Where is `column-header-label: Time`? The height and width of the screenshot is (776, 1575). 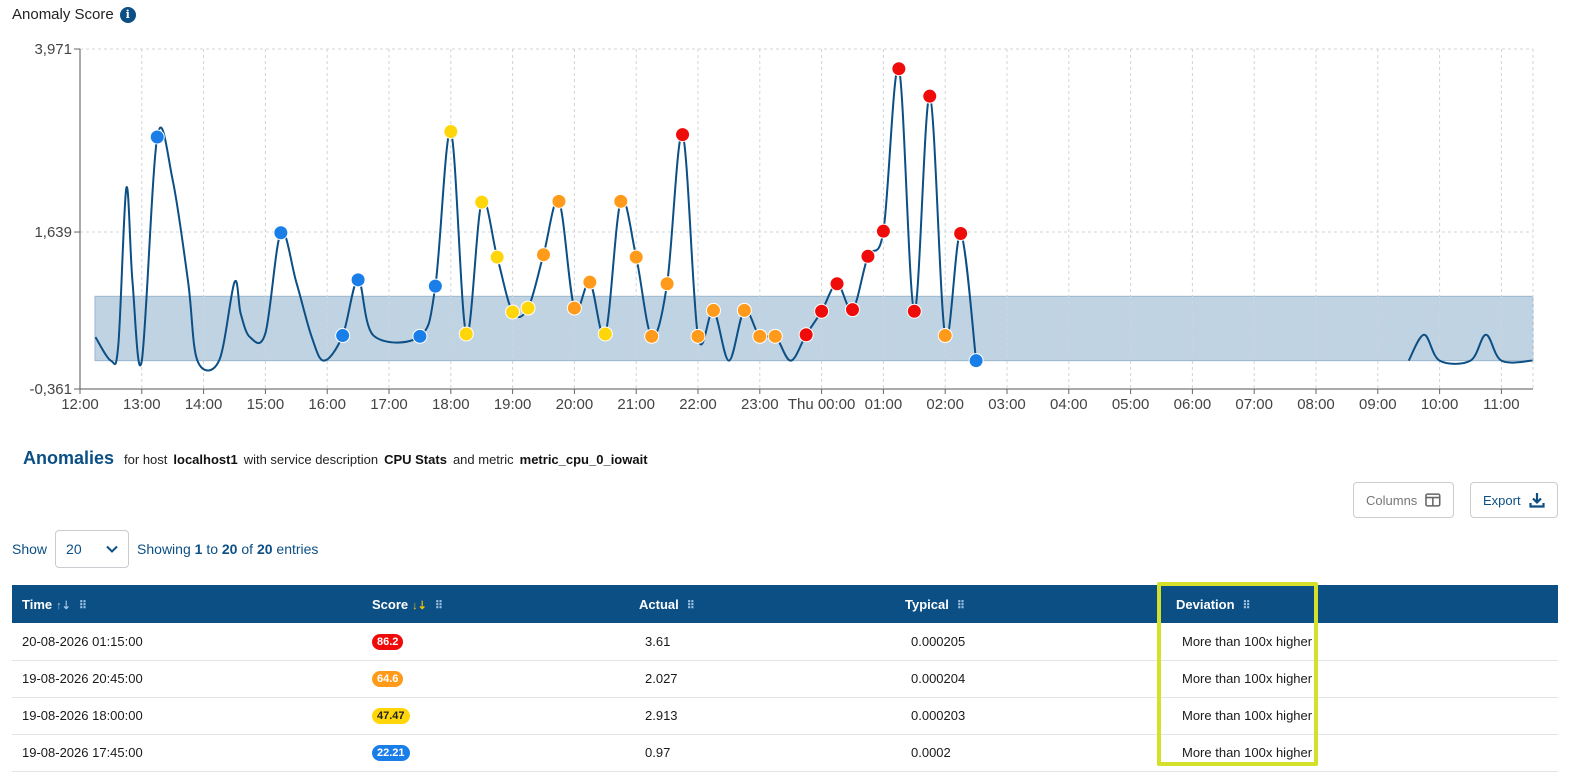
column-header-label: Time is located at coordinates (37, 604).